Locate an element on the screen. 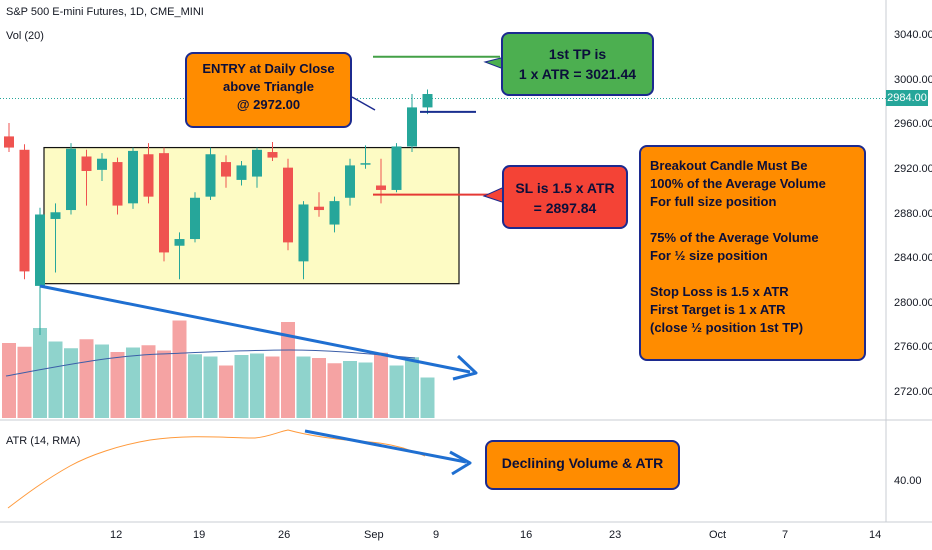 This screenshot has height=550, width=932. sl-pointer is located at coordinates (492, 195).